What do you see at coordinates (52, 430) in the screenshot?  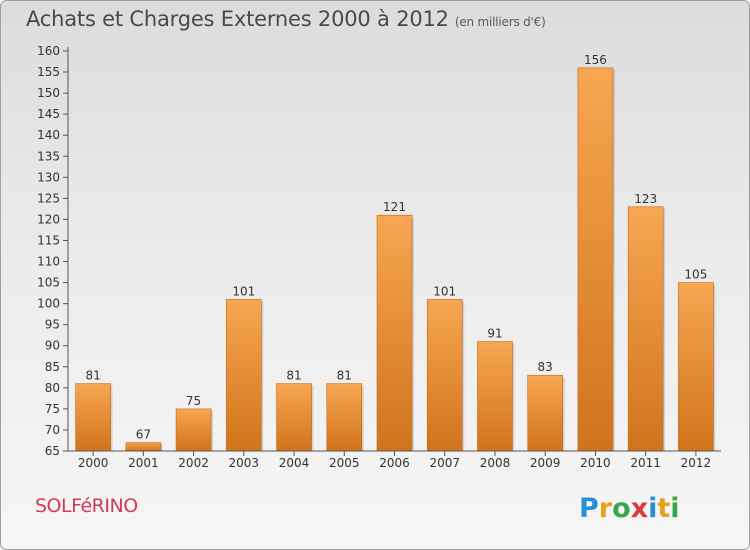 I see `y-tick-label: 70` at bounding box center [52, 430].